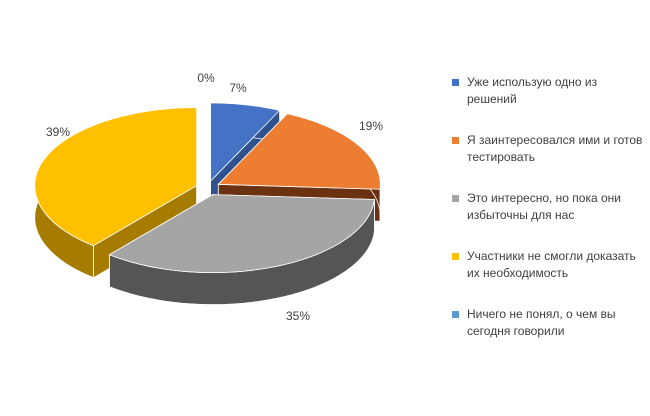  Describe the element at coordinates (206, 78) in the screenshot. I see `data-label: 0%` at that location.